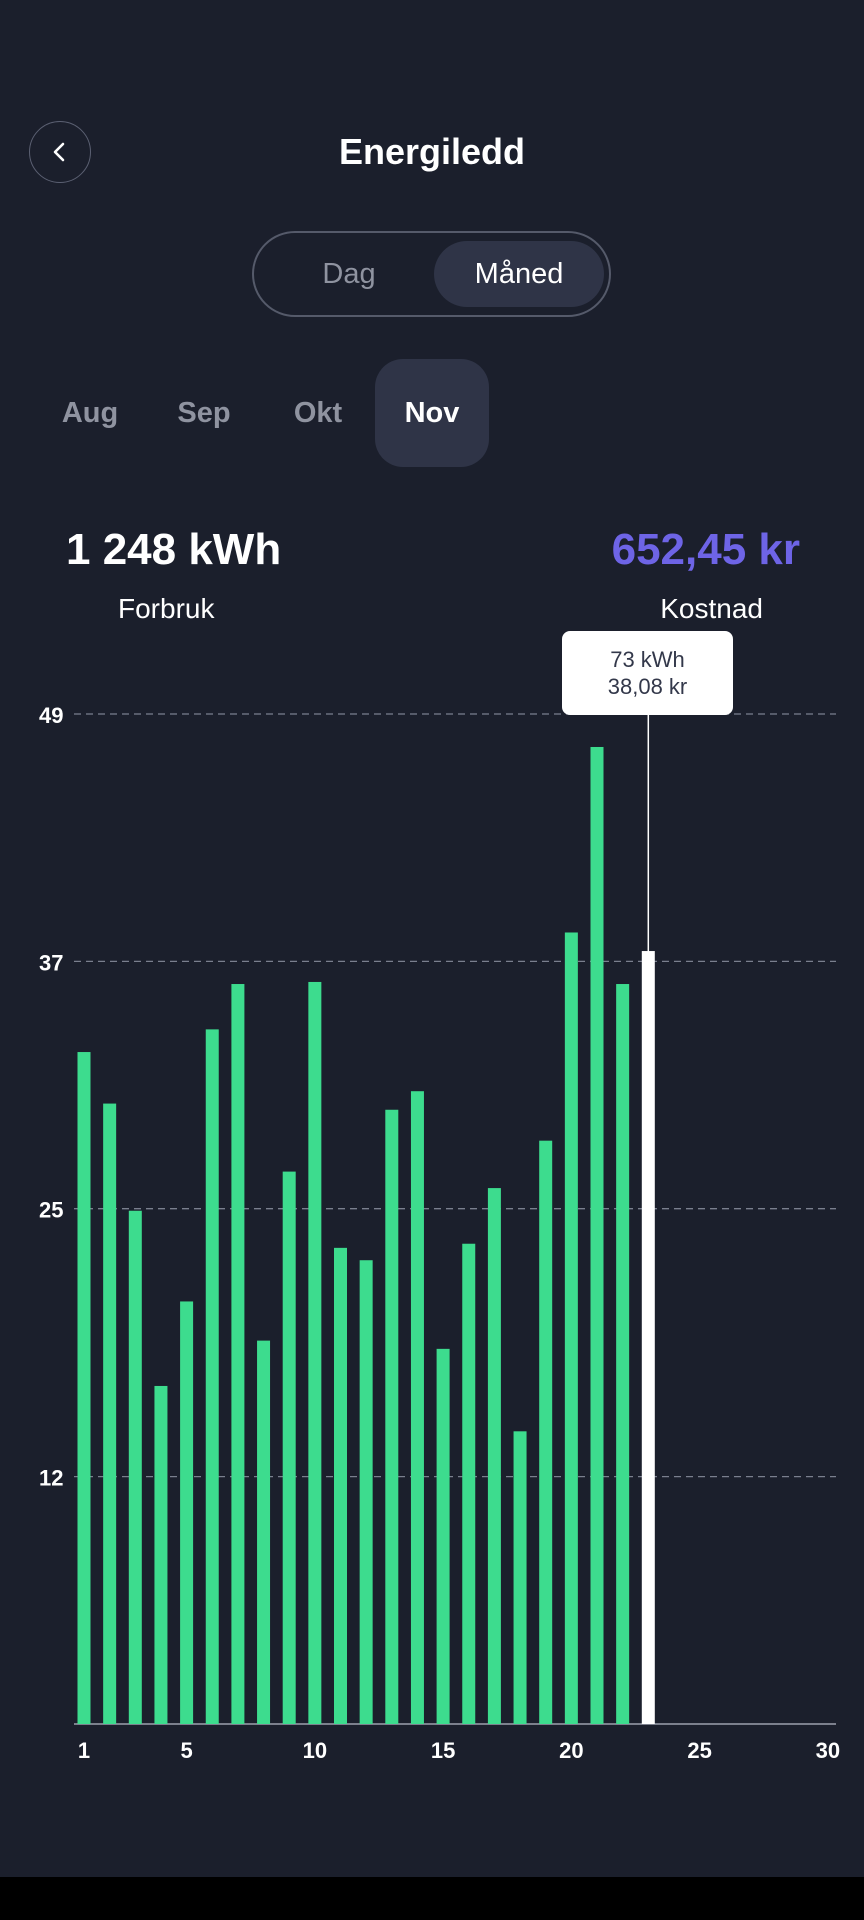 This screenshot has width=864, height=1920. What do you see at coordinates (84, 1750) in the screenshot?
I see `x-tick-label: 1` at bounding box center [84, 1750].